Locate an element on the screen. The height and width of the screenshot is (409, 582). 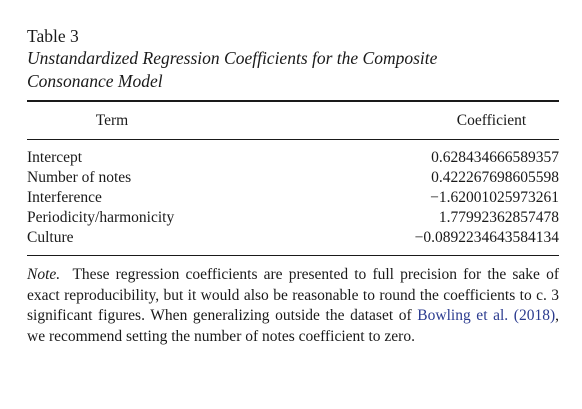
coefficient-cell: 0.422267698605598 is located at coordinates (495, 177).